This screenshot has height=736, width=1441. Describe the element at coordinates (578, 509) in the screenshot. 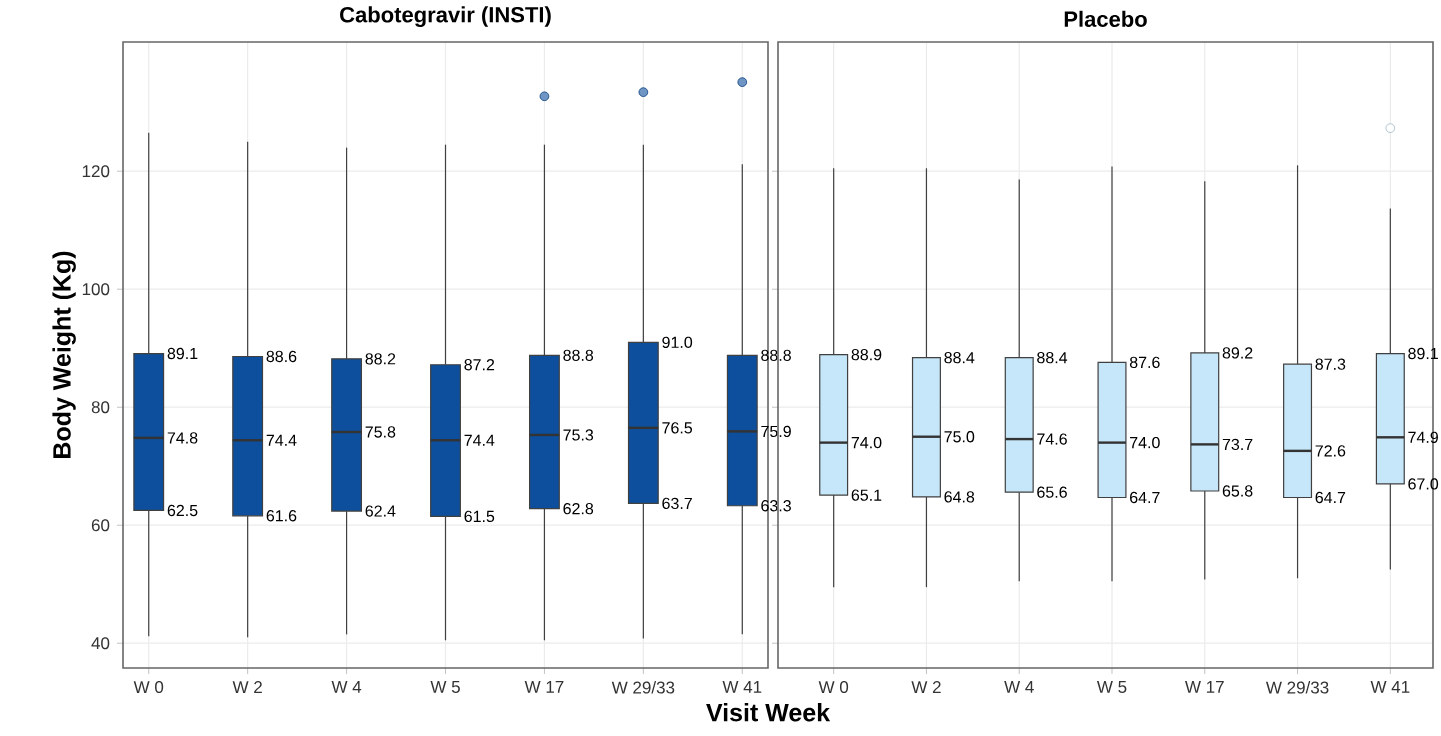

I see `annotation: 62.8` at that location.